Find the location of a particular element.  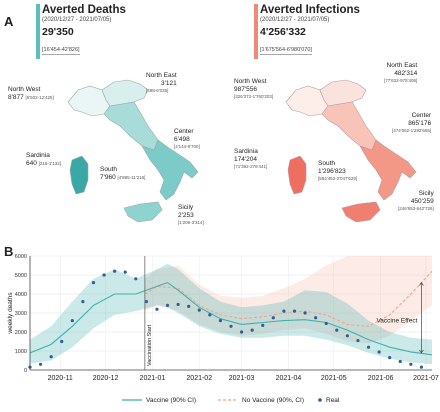

deaths-label-north-west: North West 8'877 [5'502-12'425] is located at coordinates (31, 93).